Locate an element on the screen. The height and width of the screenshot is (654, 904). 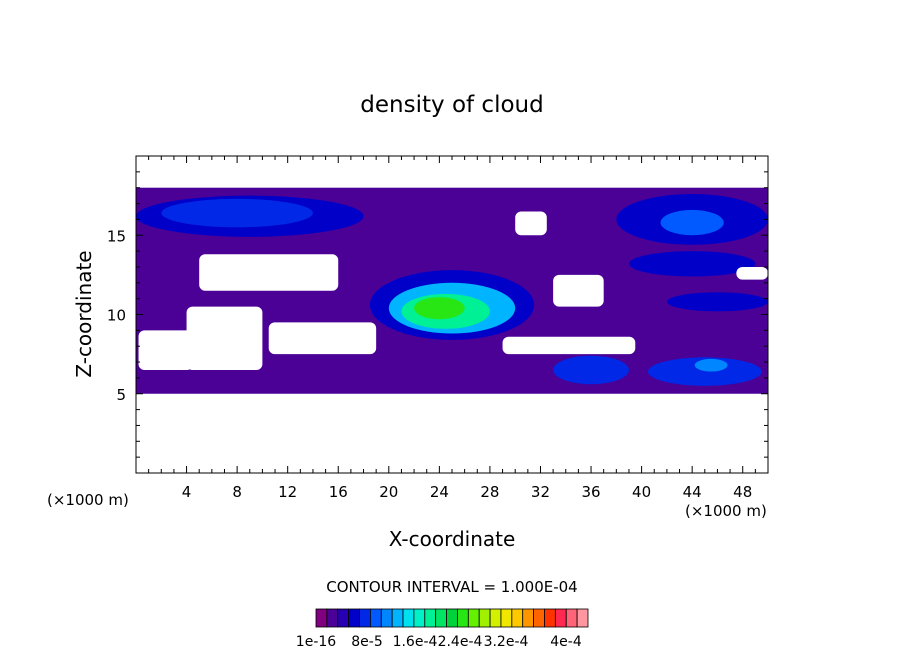
colorbar is located at coordinates (452, 618).